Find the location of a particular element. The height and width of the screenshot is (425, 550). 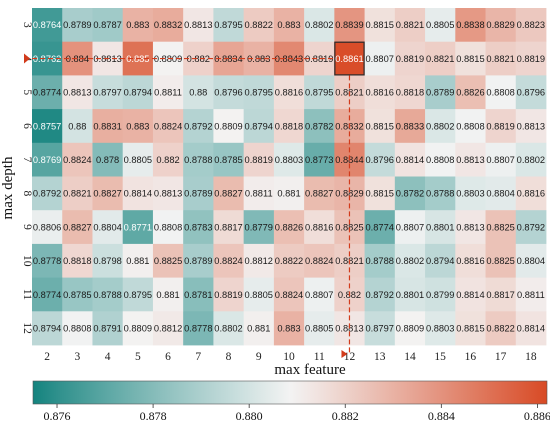

x-tick-label: 16 is located at coordinates (471, 357).